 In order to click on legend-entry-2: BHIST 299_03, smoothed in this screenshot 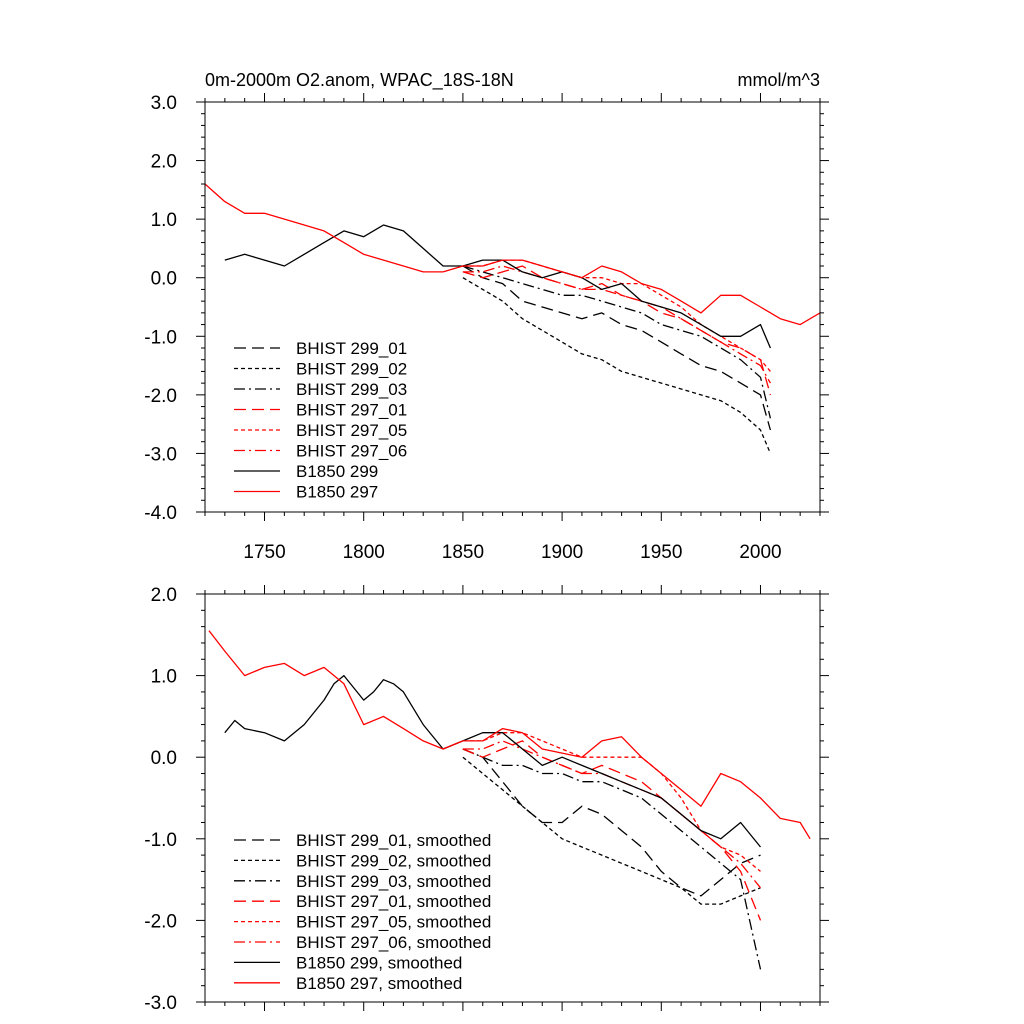, I will do `click(393, 881)`.